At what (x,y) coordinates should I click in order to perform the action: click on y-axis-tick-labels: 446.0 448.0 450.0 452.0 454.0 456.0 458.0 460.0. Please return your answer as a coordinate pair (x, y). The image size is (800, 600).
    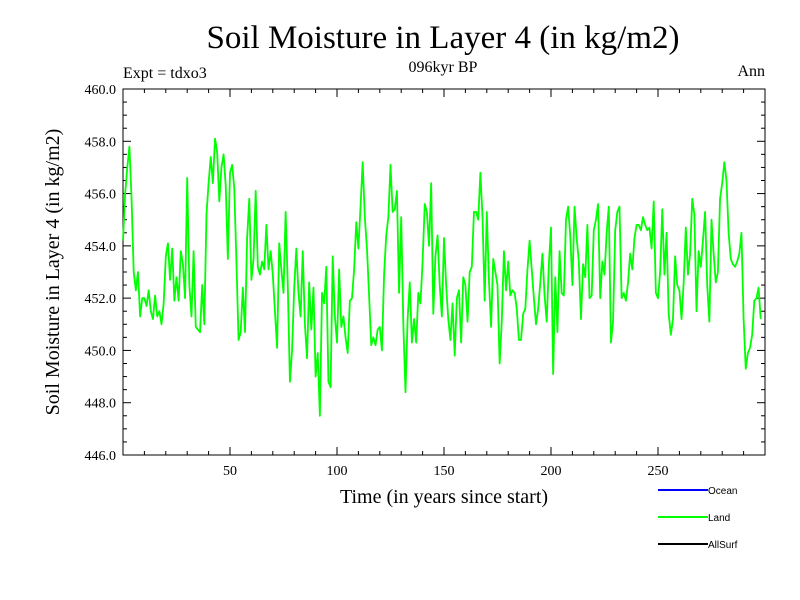
    Looking at the image, I should click on (101, 273).